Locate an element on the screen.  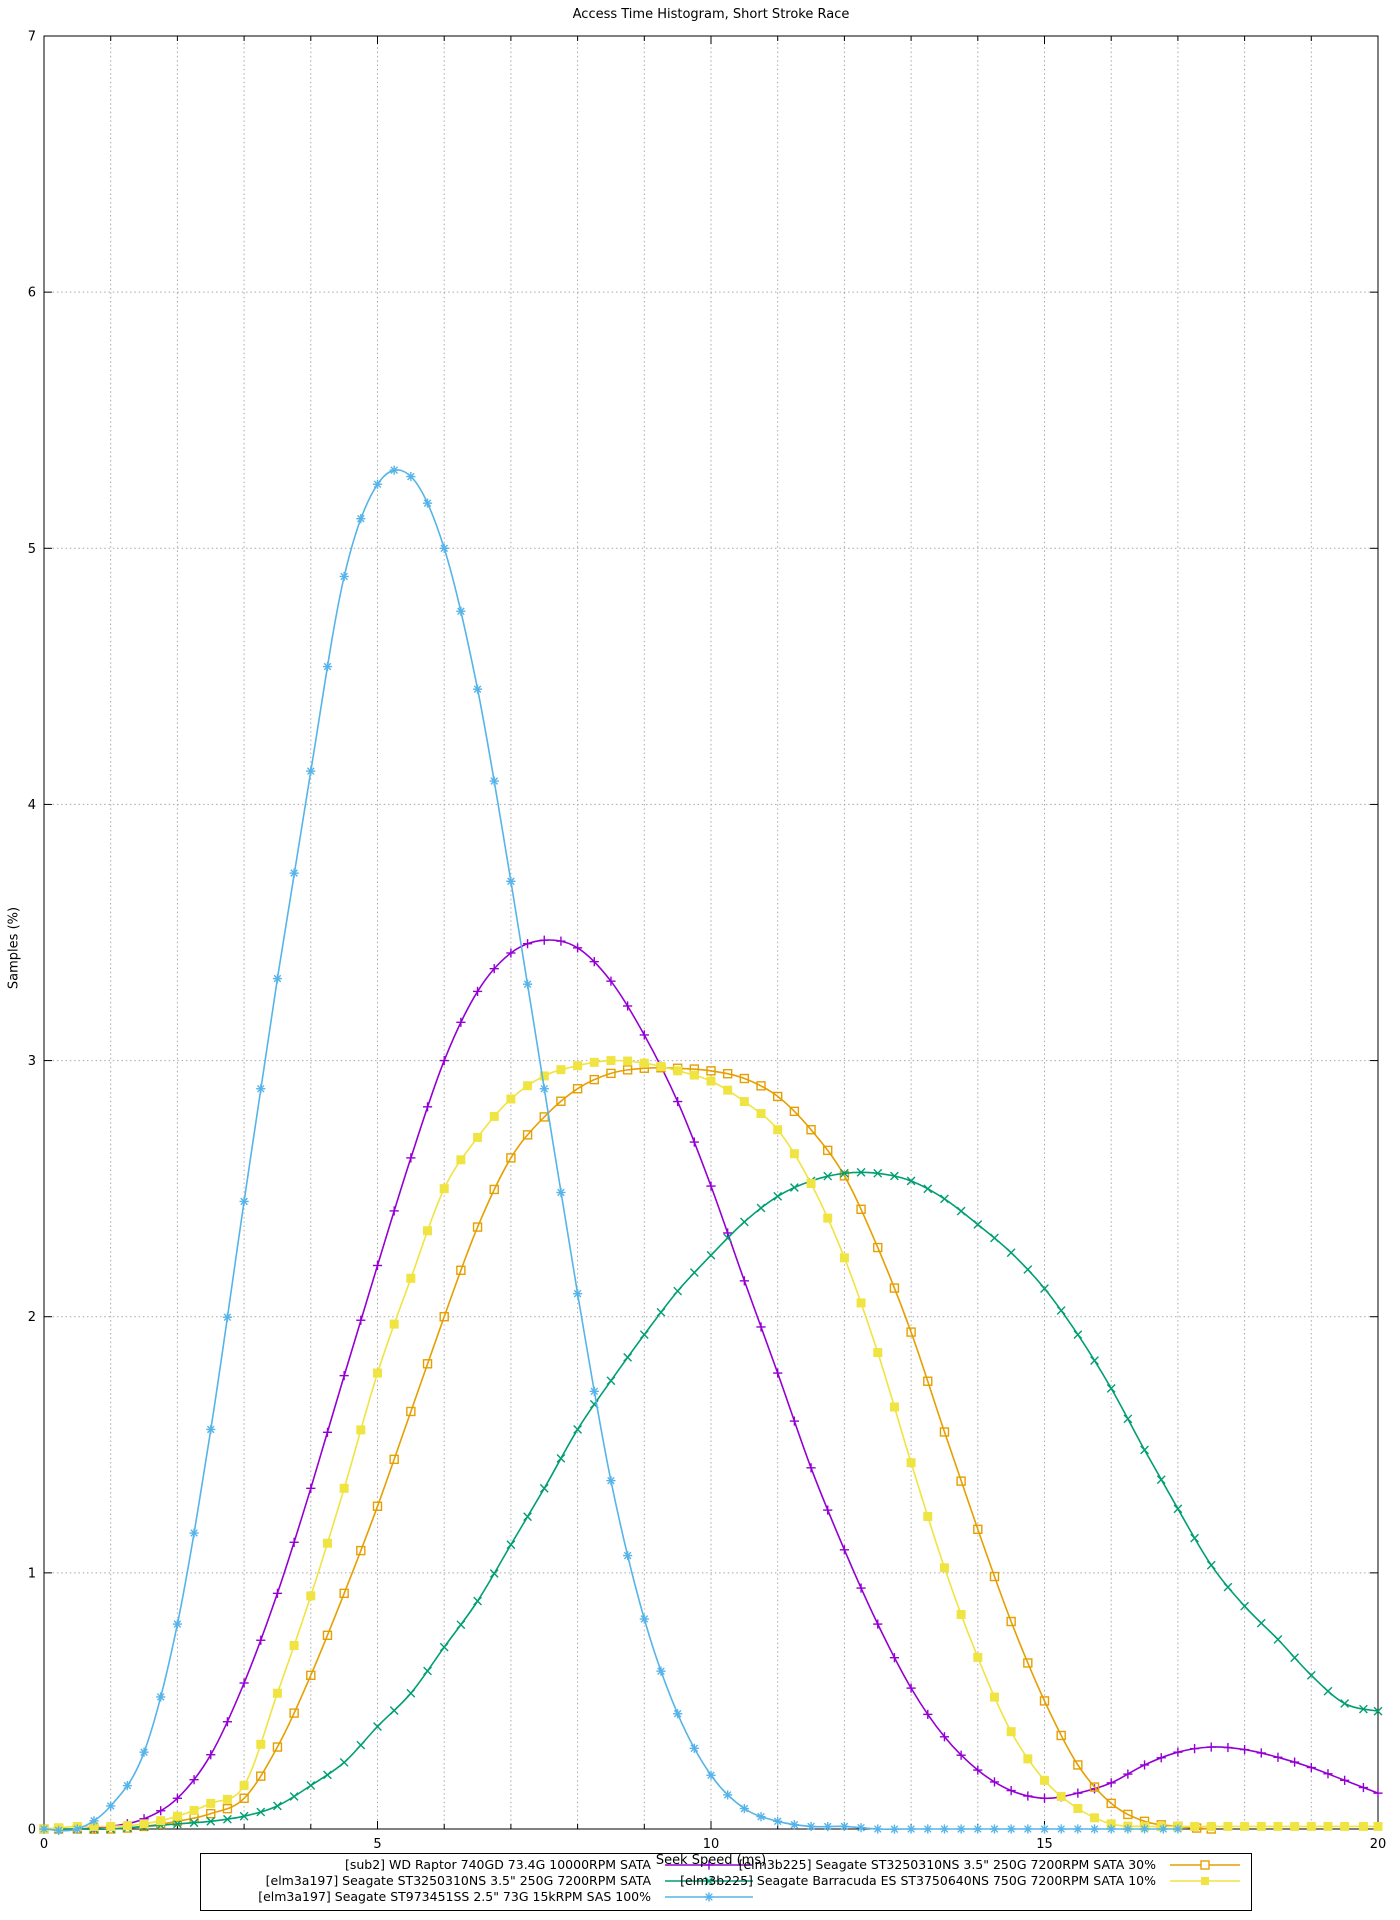
x-tick-label: 0 is located at coordinates (44, 1844).